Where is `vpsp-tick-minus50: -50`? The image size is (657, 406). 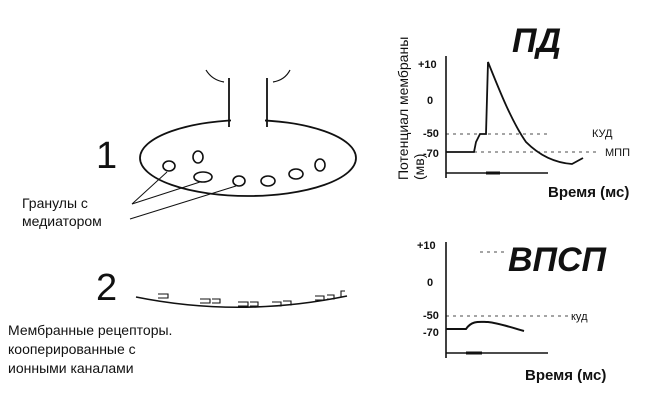 vpsp-tick-minus50: -50 is located at coordinates (431, 316).